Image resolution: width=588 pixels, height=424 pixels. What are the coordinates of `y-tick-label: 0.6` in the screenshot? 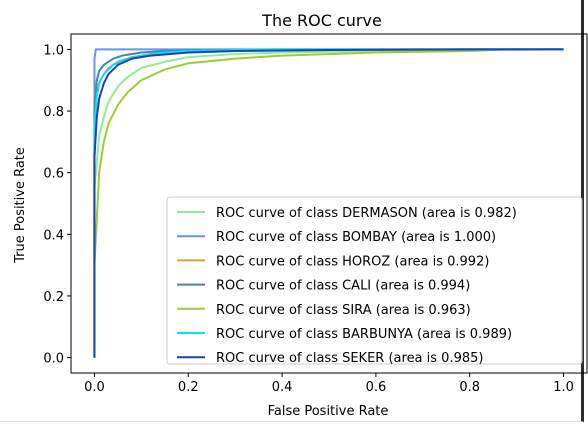 It's located at (53, 174).